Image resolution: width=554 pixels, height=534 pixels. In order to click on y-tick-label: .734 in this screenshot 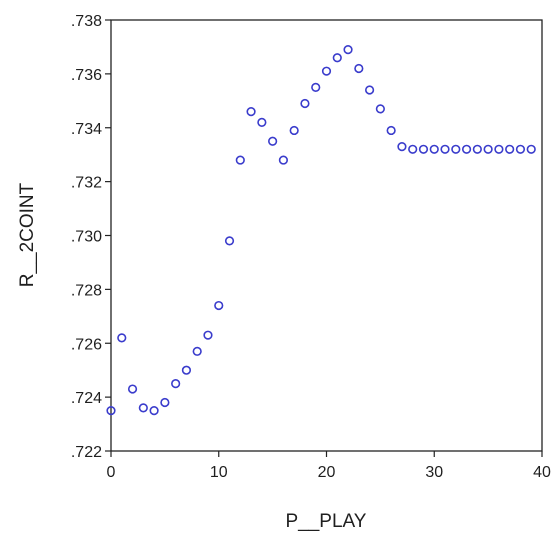, I will do `click(86, 129)`.